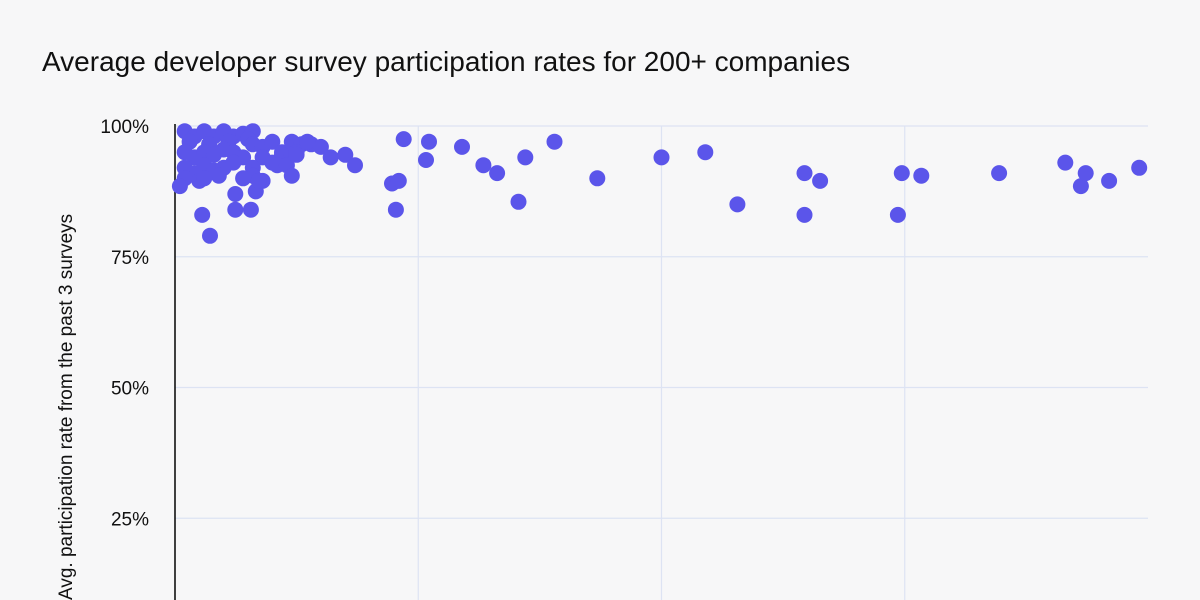  What do you see at coordinates (130, 389) in the screenshot?
I see `y-tick-label-50: 50%` at bounding box center [130, 389].